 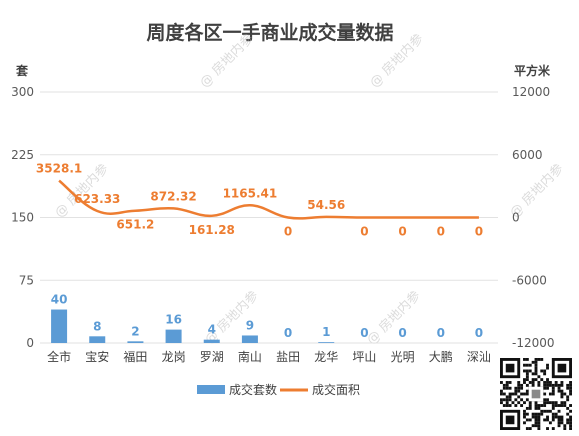 What do you see at coordinates (529, 280) in the screenshot?
I see `right-tick-label: -6000` at bounding box center [529, 280].